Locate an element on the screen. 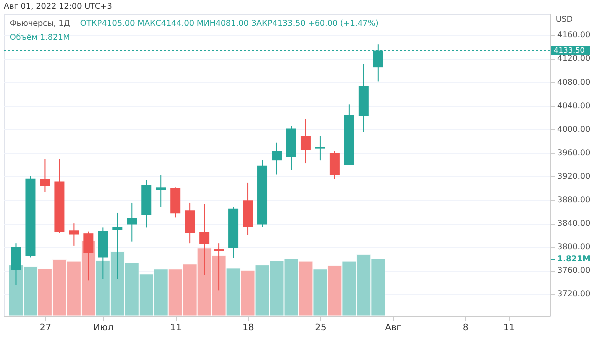  text: Авг 01, 2022 12:00 UTC+3 is located at coordinates (58, 6).